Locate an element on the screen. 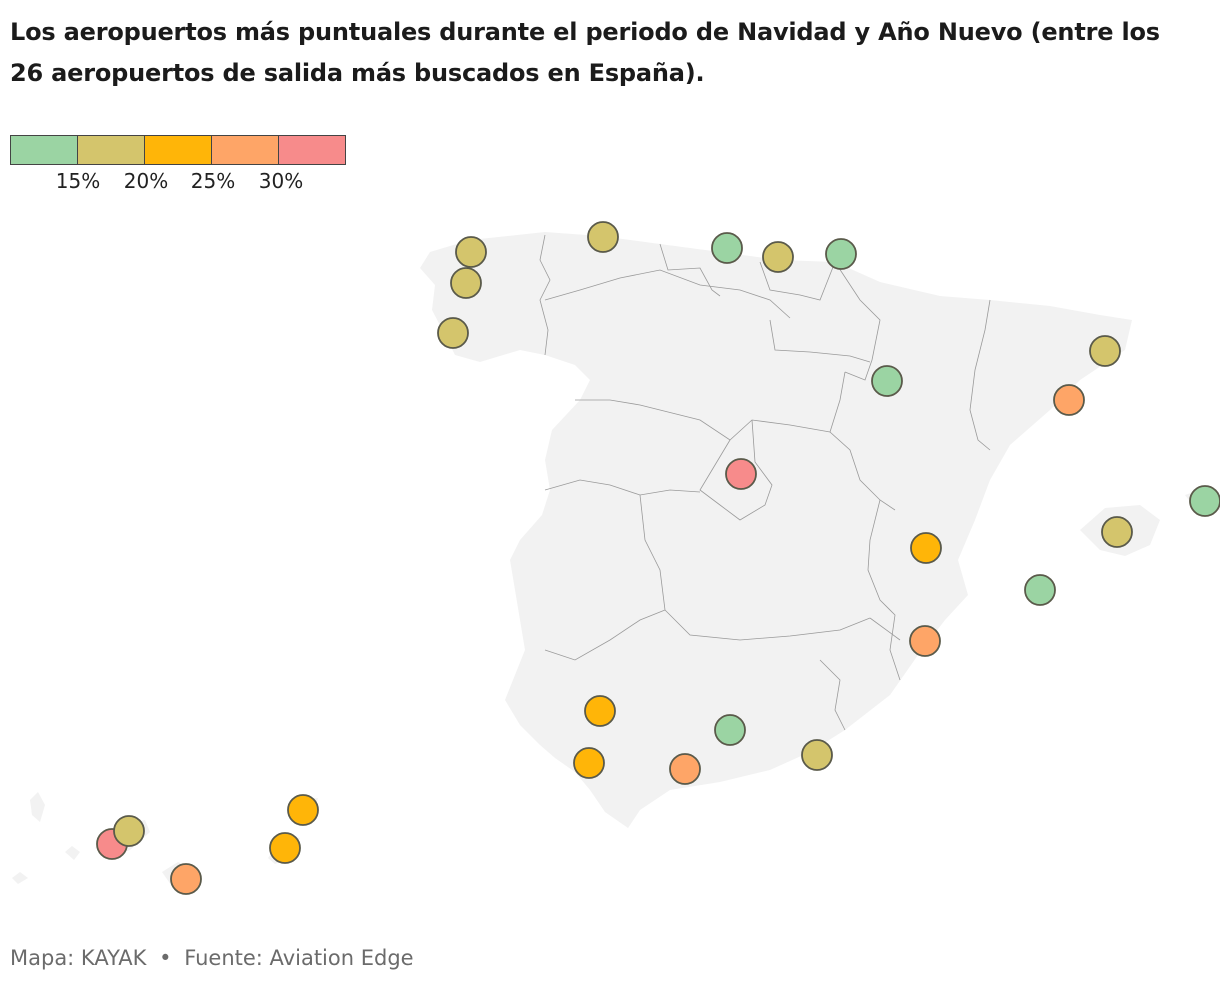 The image size is (1220, 988). region-border-extremadura is located at coordinates (622, 487).